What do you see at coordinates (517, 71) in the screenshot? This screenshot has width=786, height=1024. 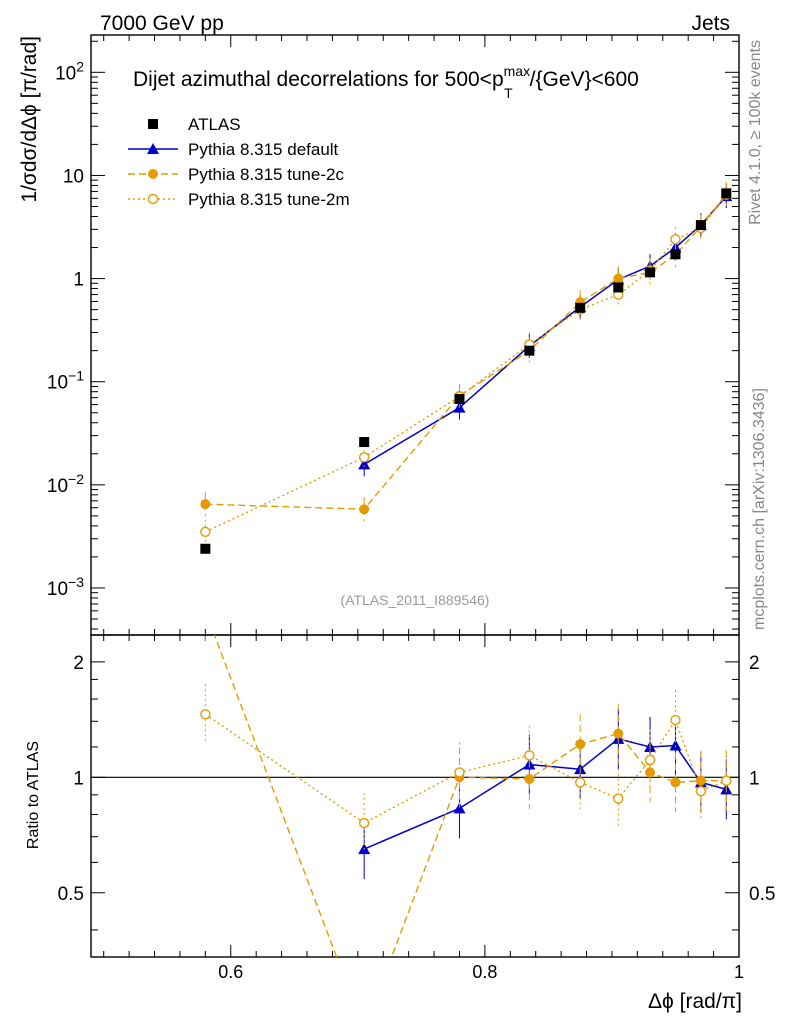 I see `title-sup: max` at bounding box center [517, 71].